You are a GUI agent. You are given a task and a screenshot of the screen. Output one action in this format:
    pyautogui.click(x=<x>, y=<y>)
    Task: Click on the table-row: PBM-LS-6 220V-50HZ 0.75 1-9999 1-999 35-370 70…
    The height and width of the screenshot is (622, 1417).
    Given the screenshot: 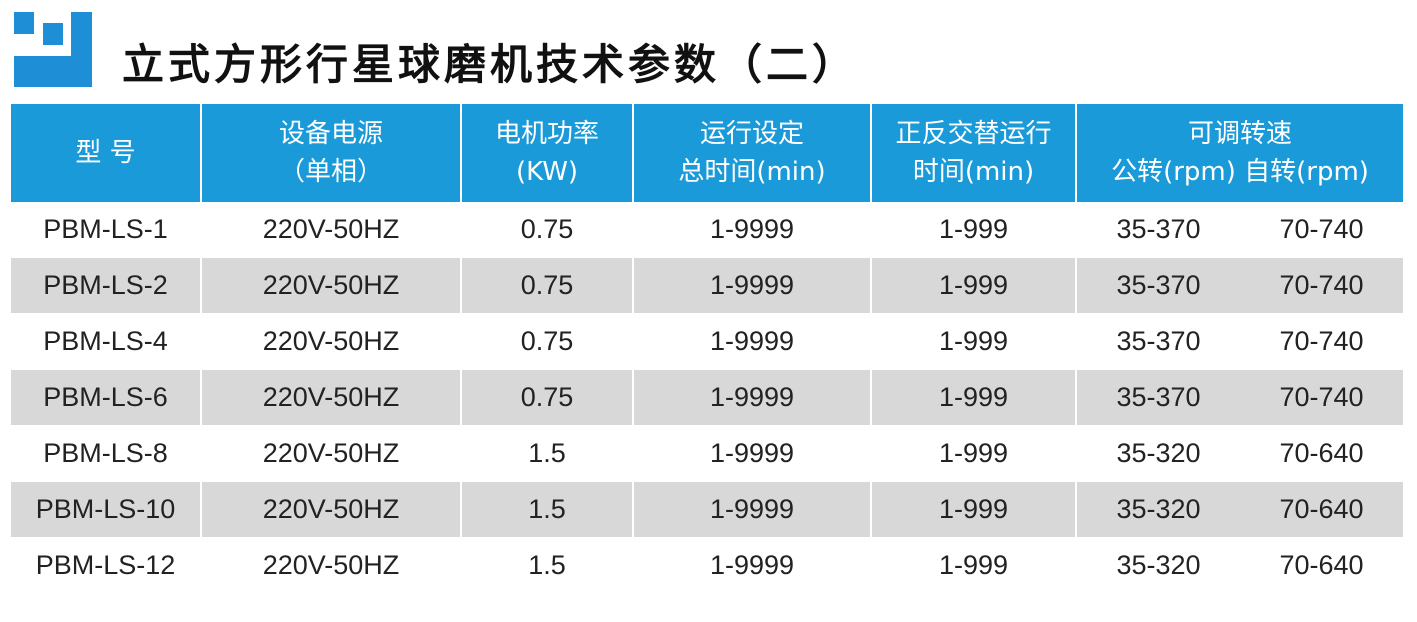 What is the action you would take?
    pyautogui.click(x=707, y=397)
    